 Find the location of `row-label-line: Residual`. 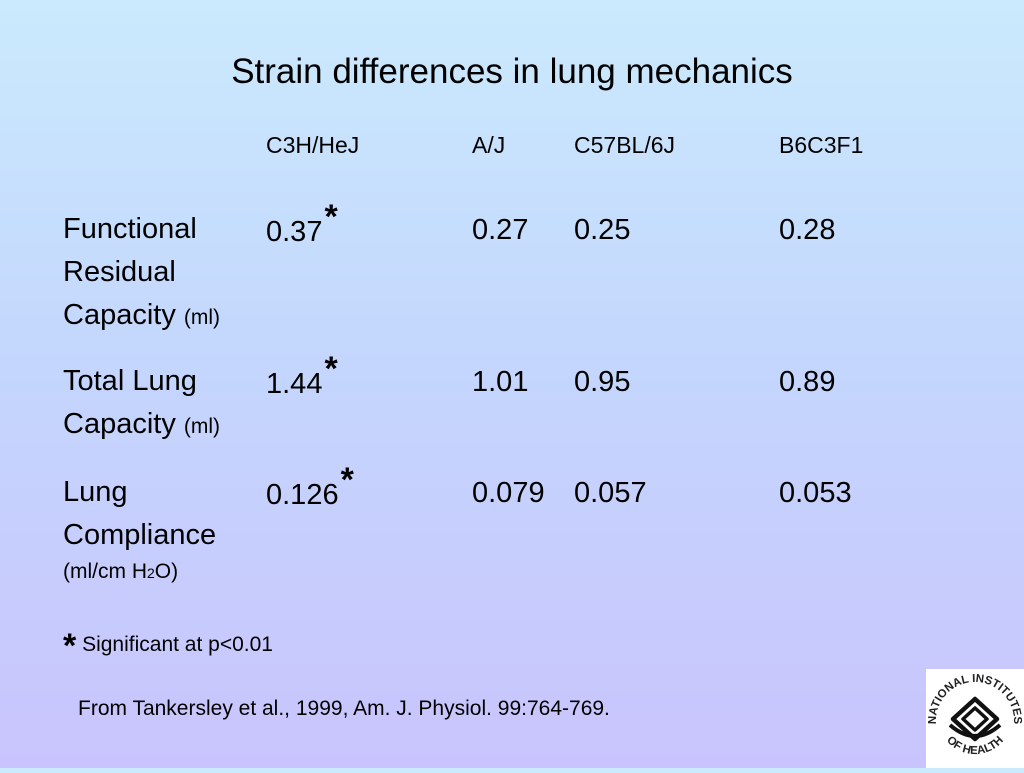

row-label-line: Residual is located at coordinates (119, 272).